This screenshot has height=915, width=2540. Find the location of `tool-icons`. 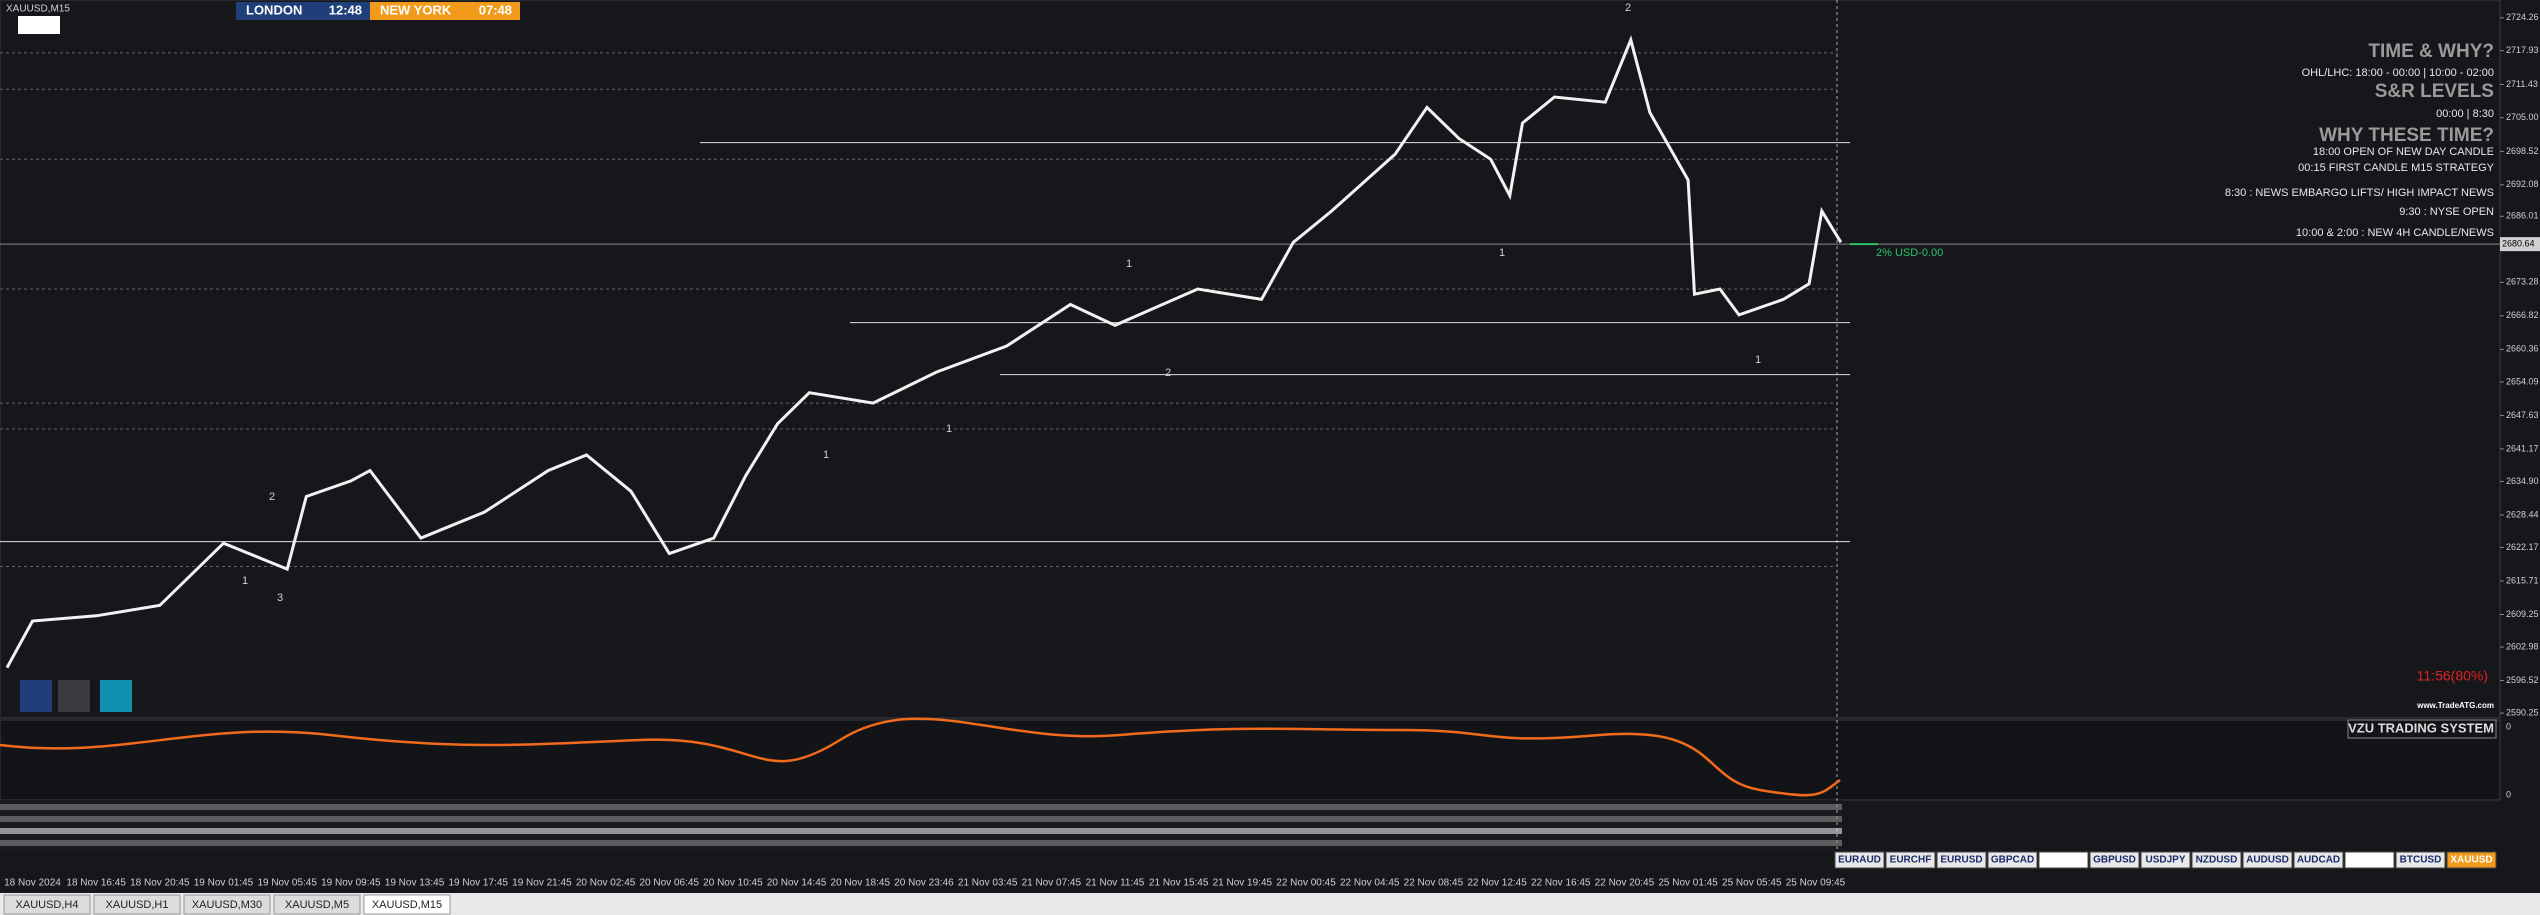

tool-icons is located at coordinates (76, 696).